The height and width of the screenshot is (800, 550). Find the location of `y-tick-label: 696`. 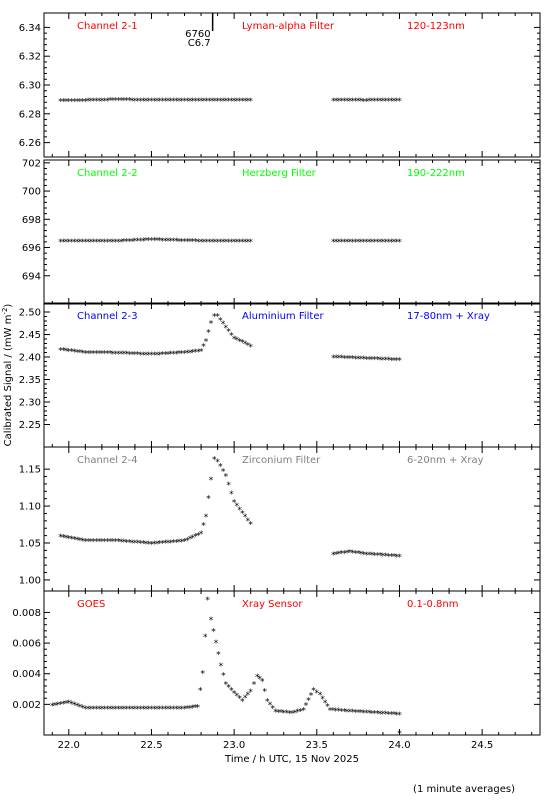

y-tick-label: 696 is located at coordinates (31, 248).